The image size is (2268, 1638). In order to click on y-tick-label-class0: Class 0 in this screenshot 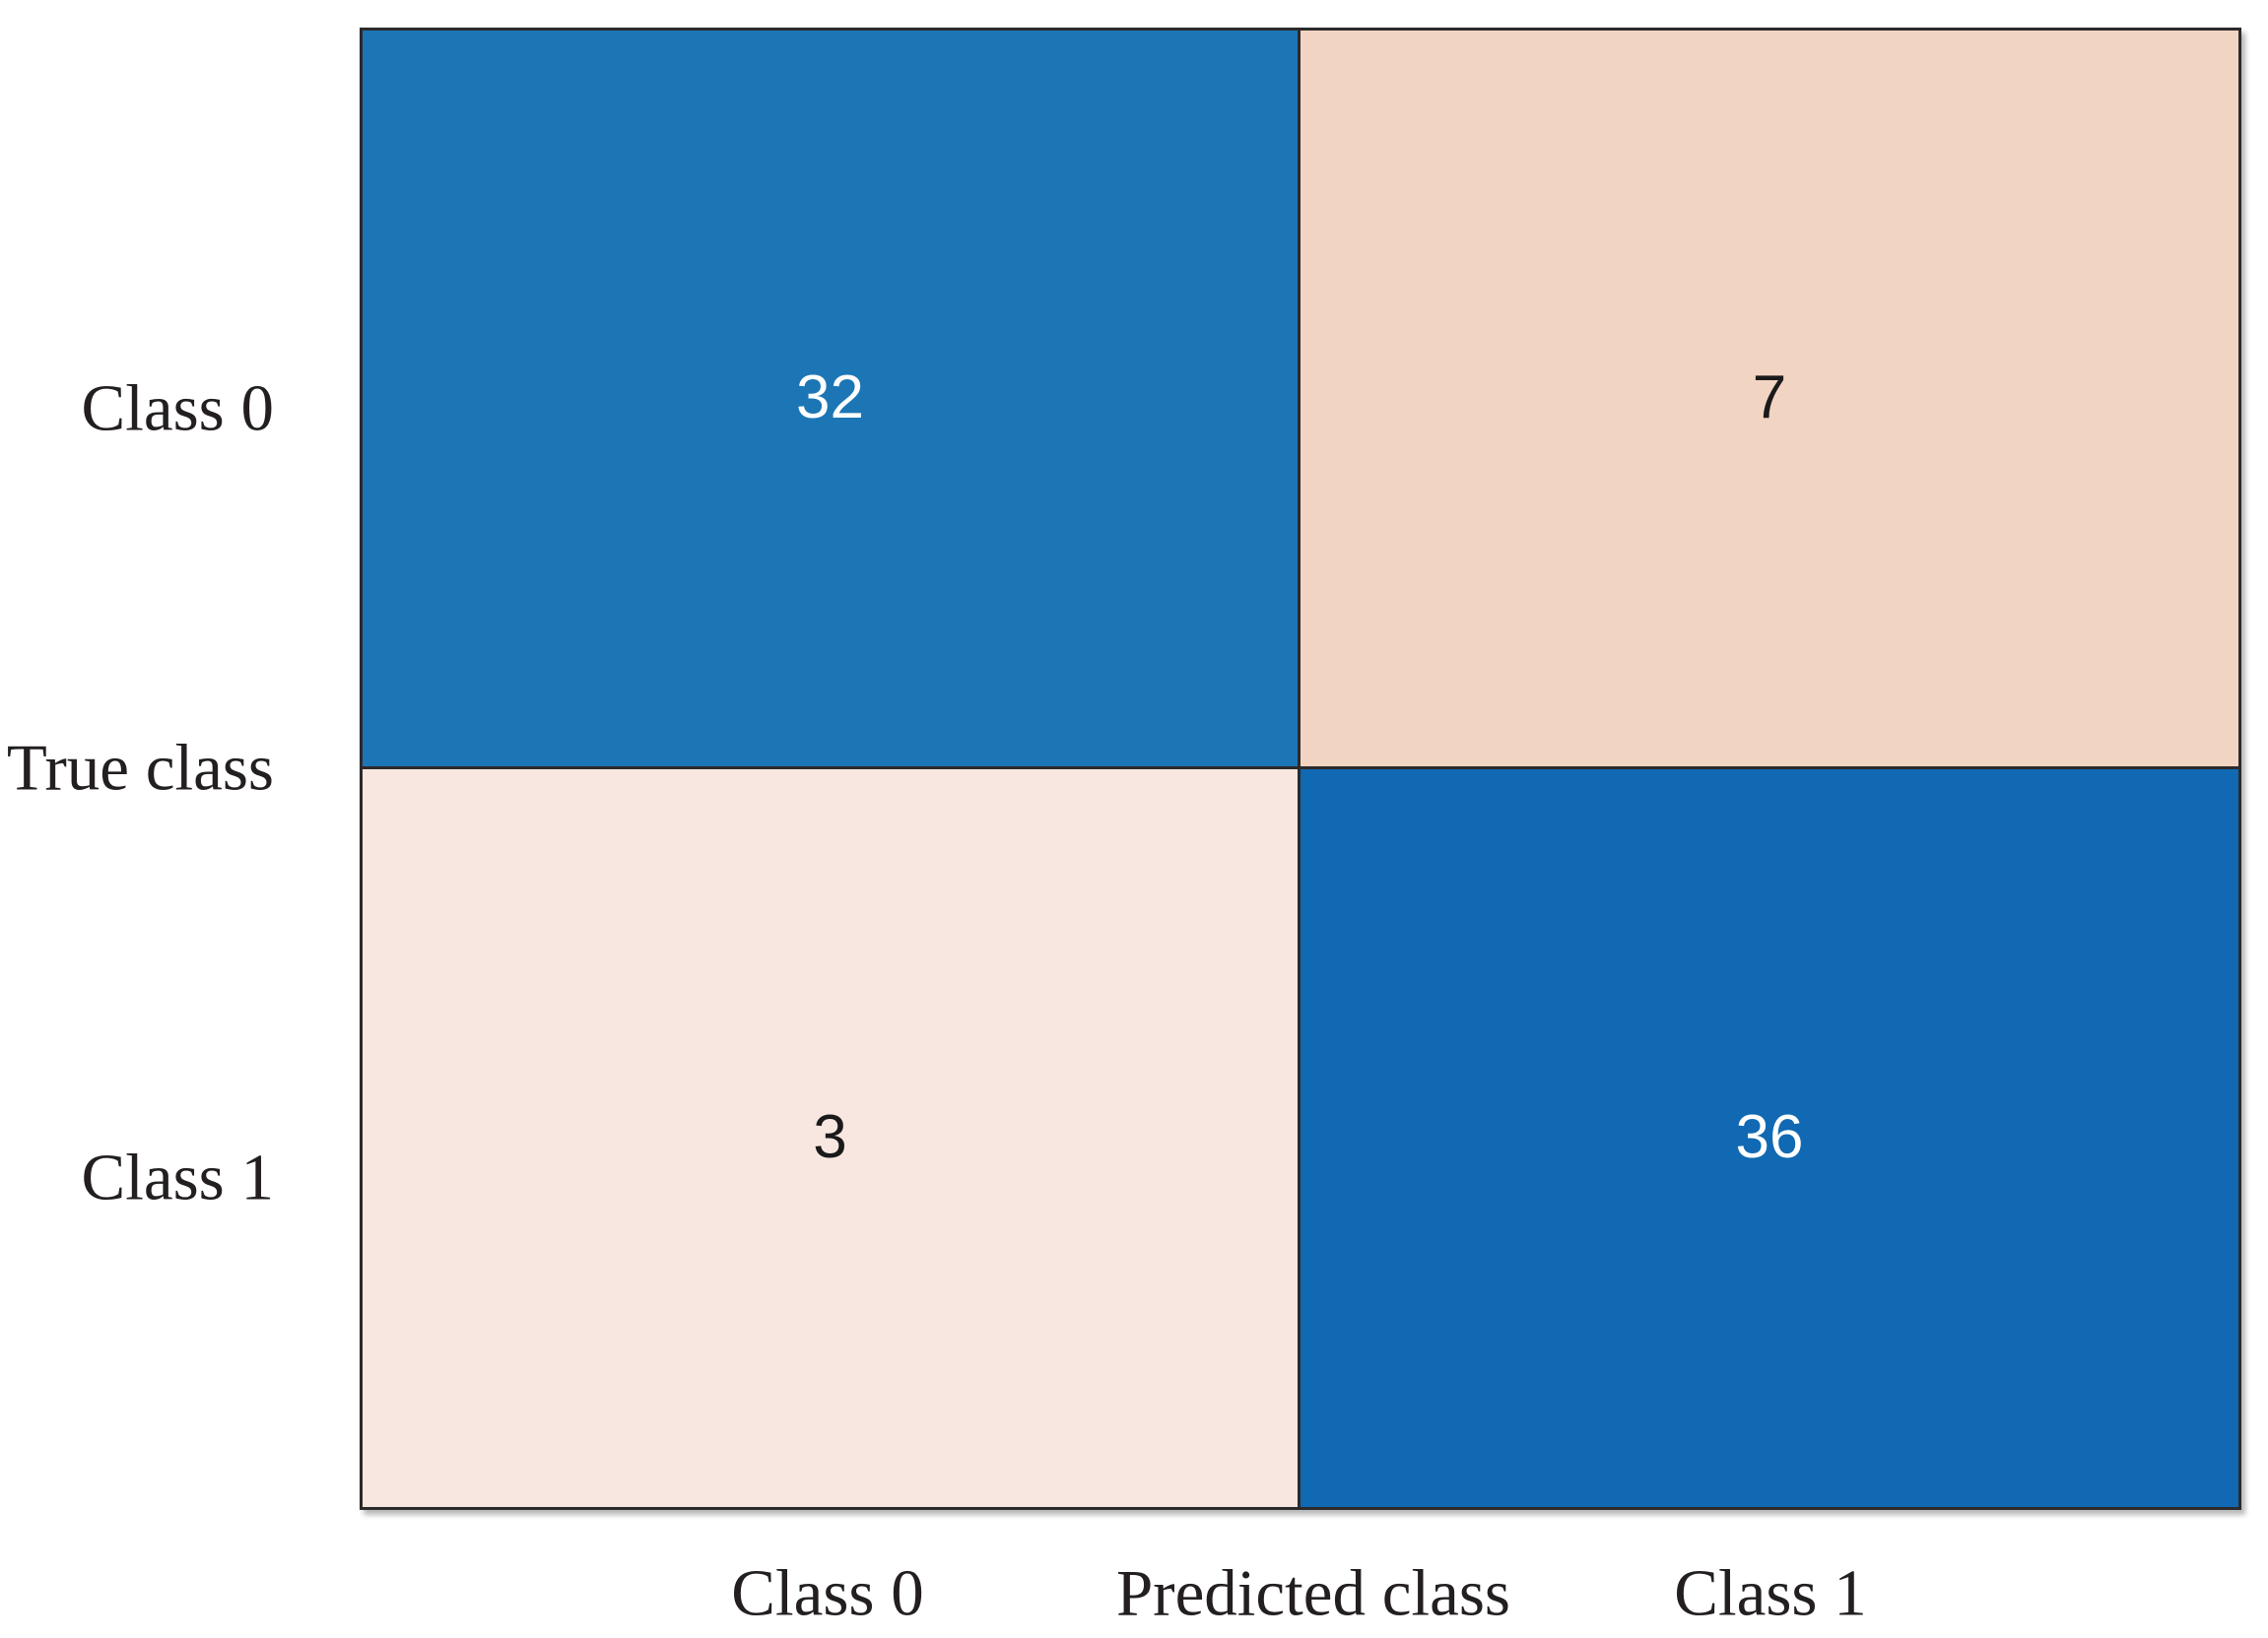, I will do `click(177, 408)`.